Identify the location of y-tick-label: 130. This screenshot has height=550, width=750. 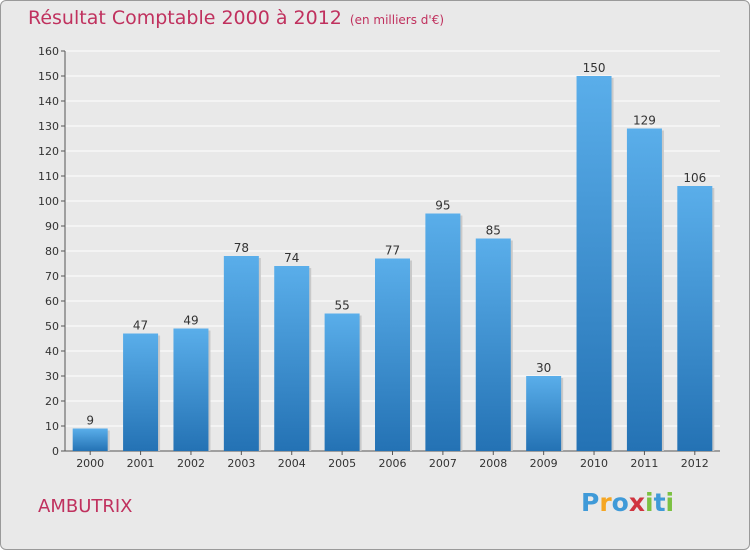
(48, 126).